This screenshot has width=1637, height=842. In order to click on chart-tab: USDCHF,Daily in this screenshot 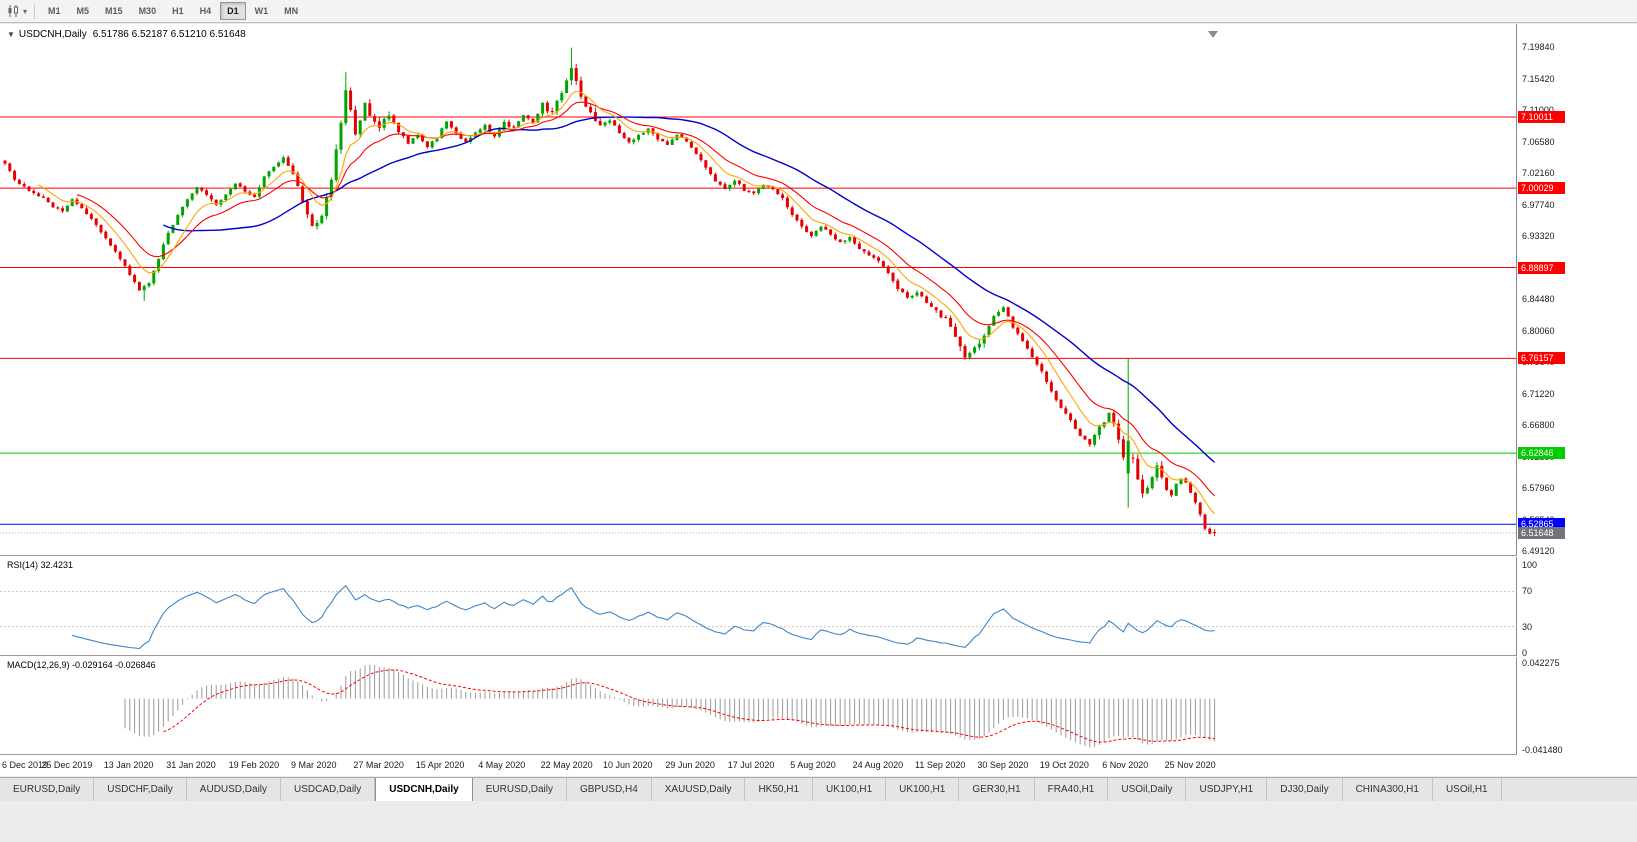, I will do `click(140, 789)`.